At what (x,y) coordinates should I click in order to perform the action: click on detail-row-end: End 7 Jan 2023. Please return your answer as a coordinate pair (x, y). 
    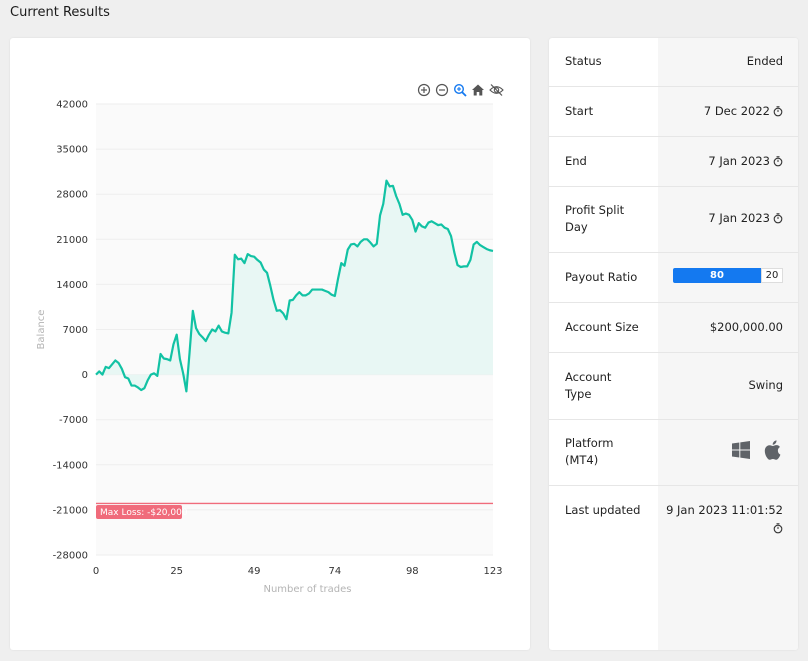
    Looking at the image, I should click on (673, 162).